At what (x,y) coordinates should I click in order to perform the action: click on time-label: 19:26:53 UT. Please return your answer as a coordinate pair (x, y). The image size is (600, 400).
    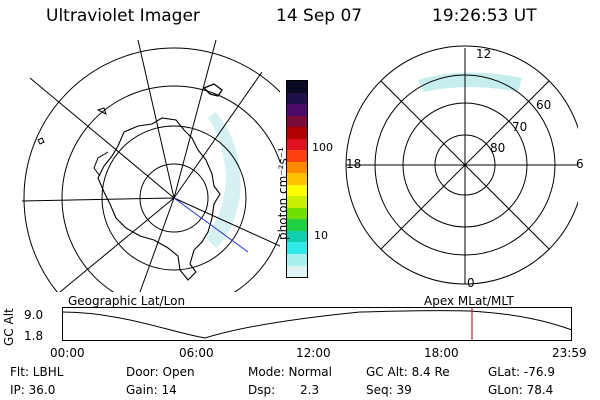
    Looking at the image, I should click on (484, 16).